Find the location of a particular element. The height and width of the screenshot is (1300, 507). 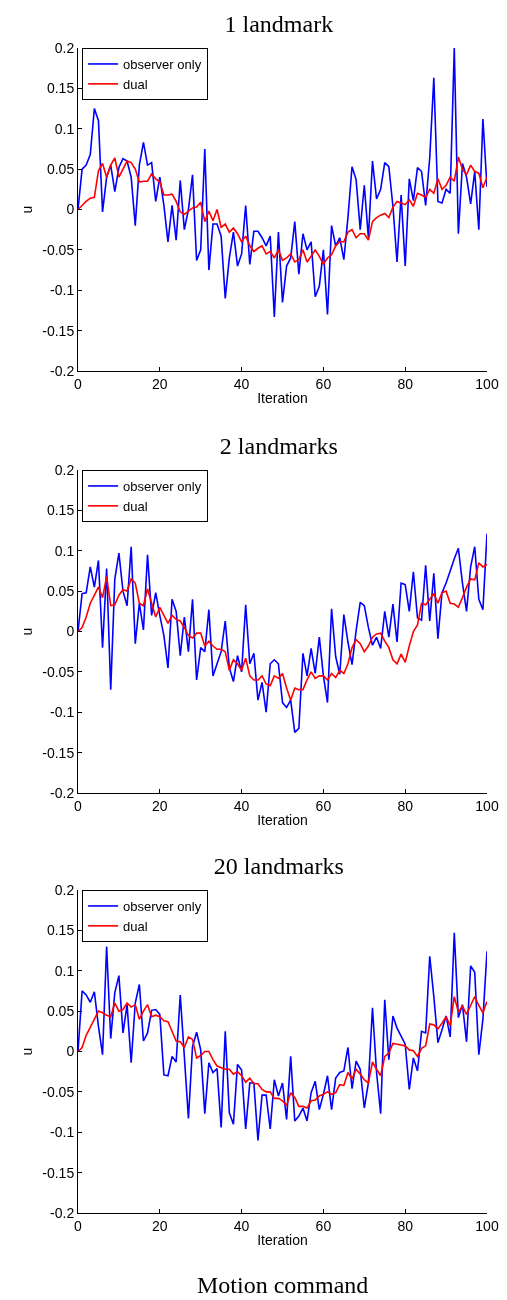

chart-title: 1 landmark is located at coordinates (279, 24).